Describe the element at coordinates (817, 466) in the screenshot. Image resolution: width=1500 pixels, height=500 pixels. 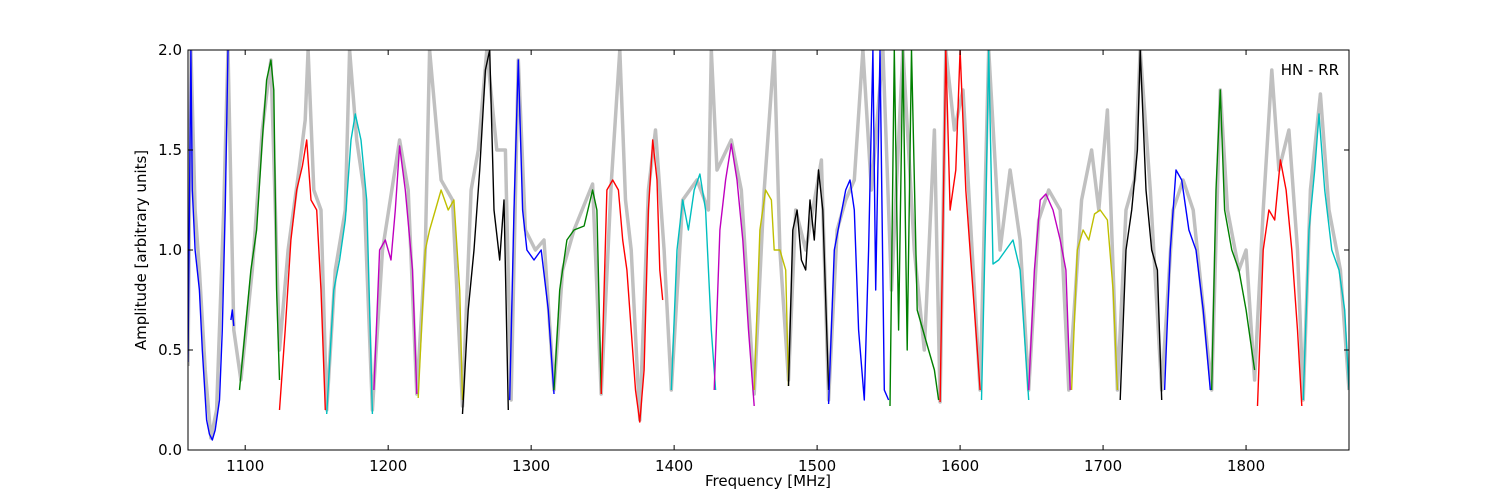
I see `x-tick-label: 1500` at that location.